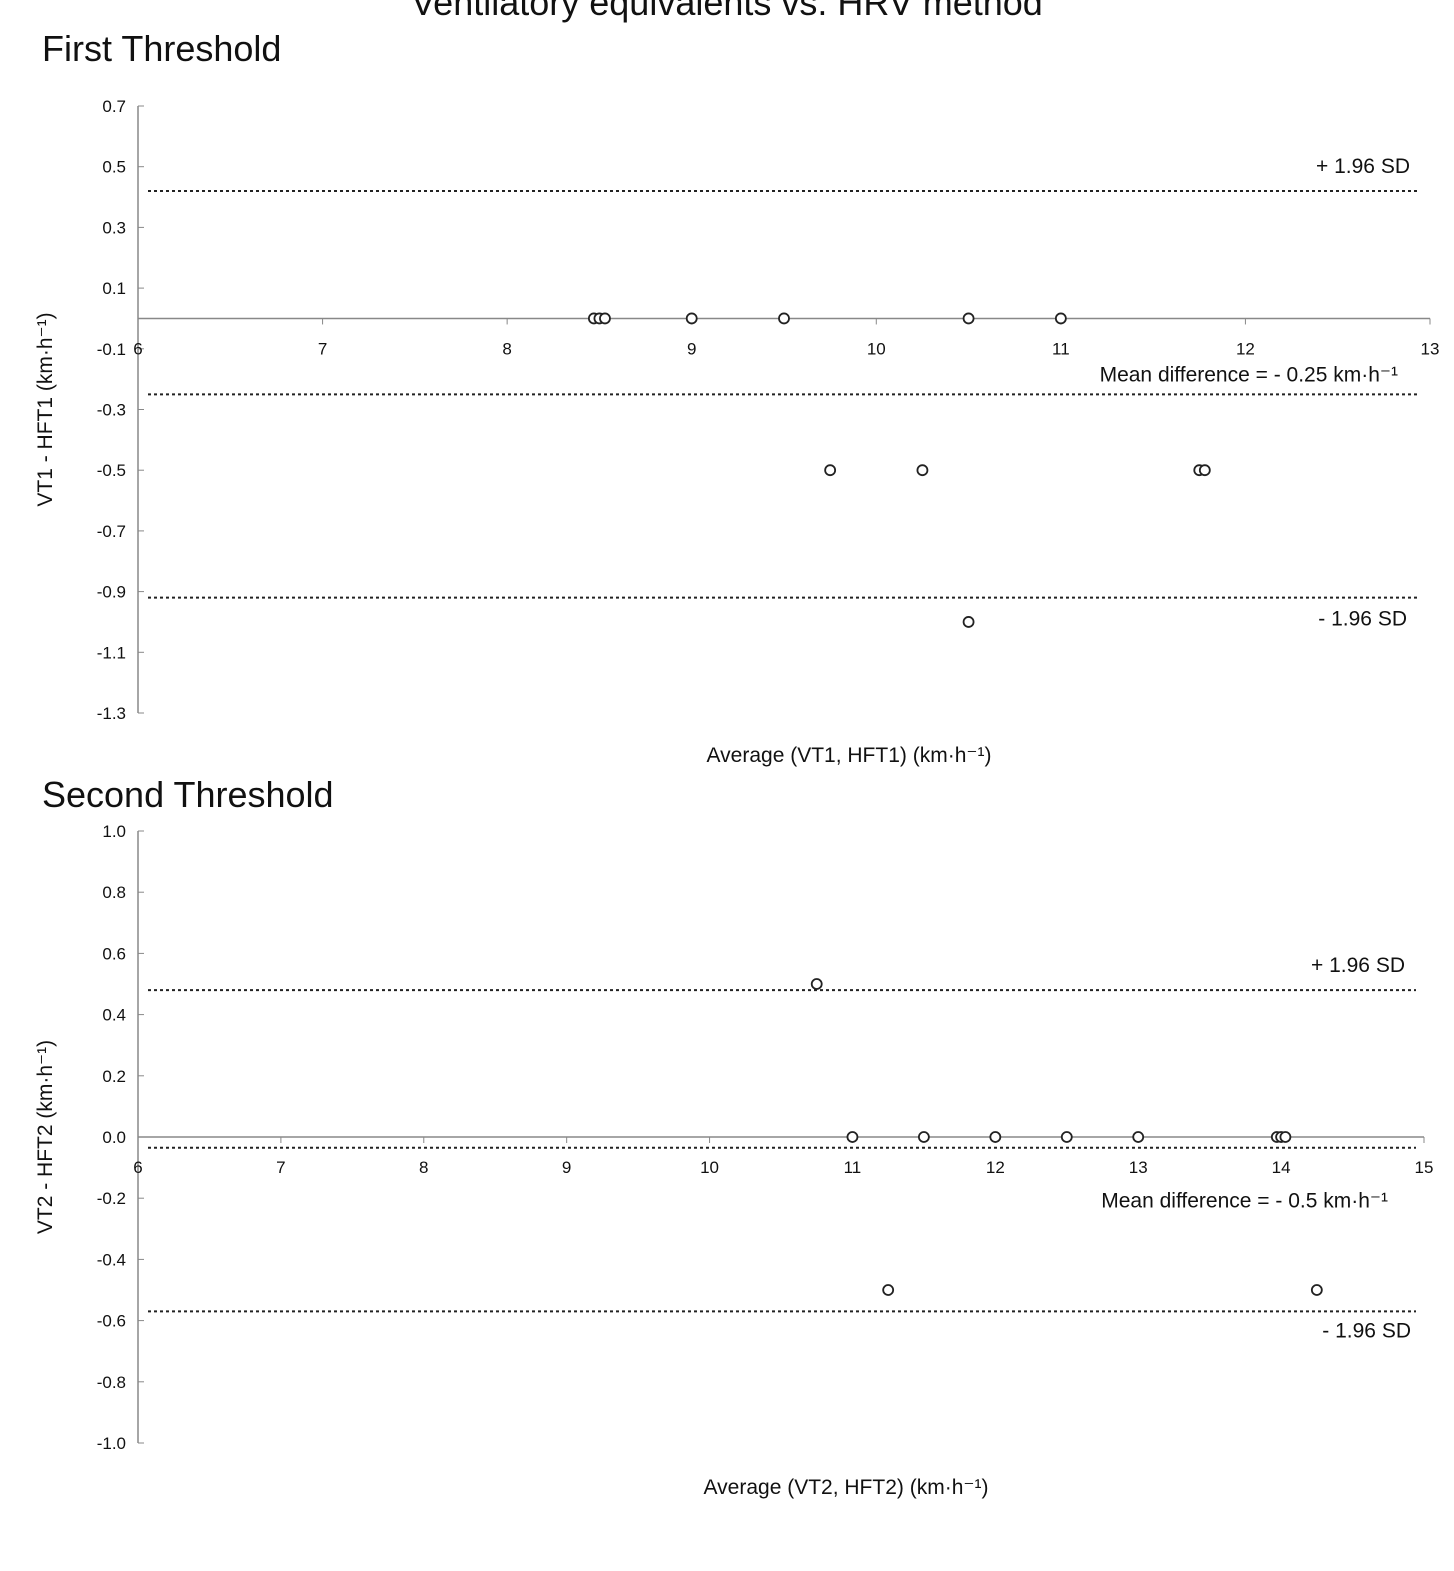 The image size is (1454, 1571). What do you see at coordinates (114, 227) in the screenshot?
I see `chart1-y-tick-label: 0.3` at bounding box center [114, 227].